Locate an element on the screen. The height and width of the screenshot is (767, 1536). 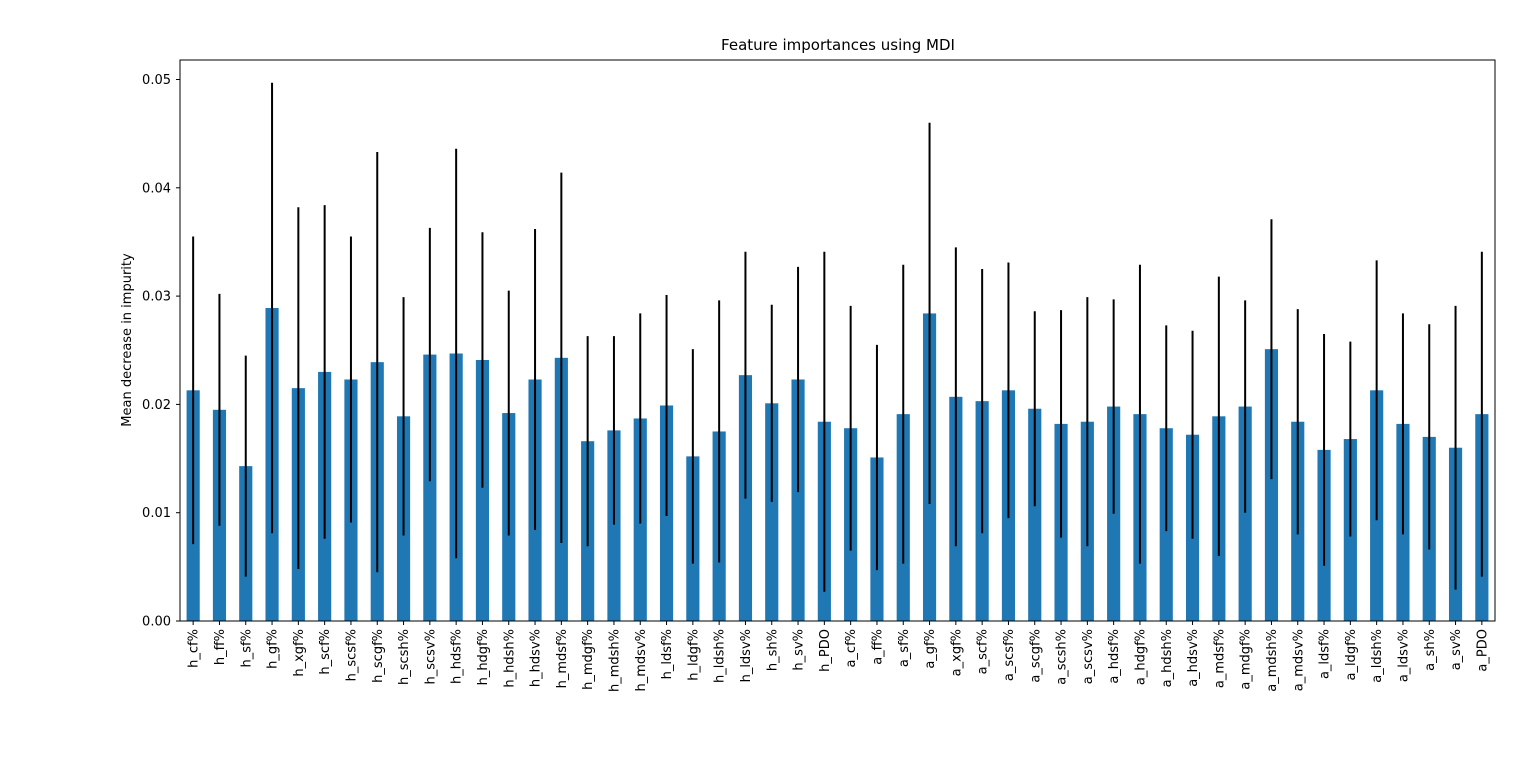
x-tick-label-h_mdsh%: h_mdsh% is located at coordinates (614, 660).